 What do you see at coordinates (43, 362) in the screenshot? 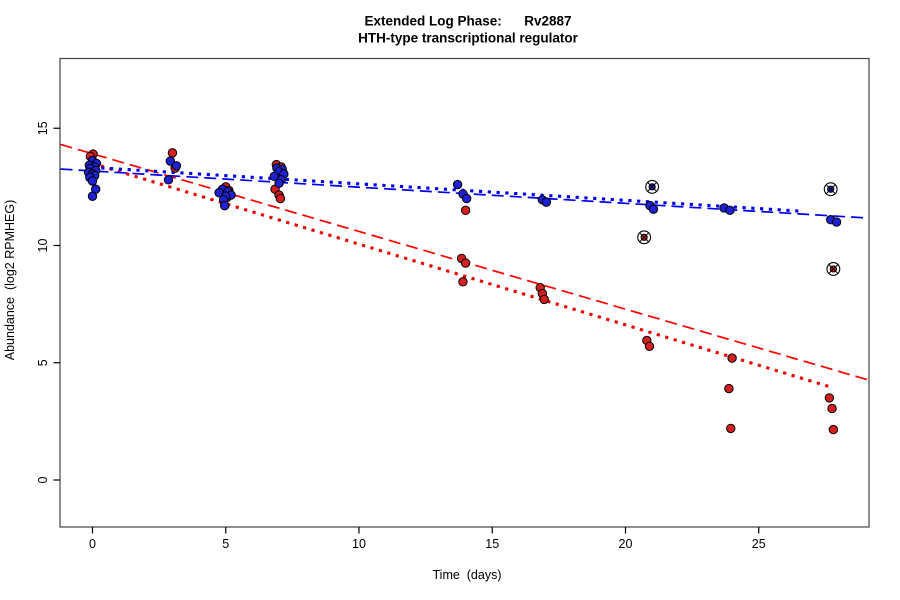
I see `y-tick-label: 5` at bounding box center [43, 362].